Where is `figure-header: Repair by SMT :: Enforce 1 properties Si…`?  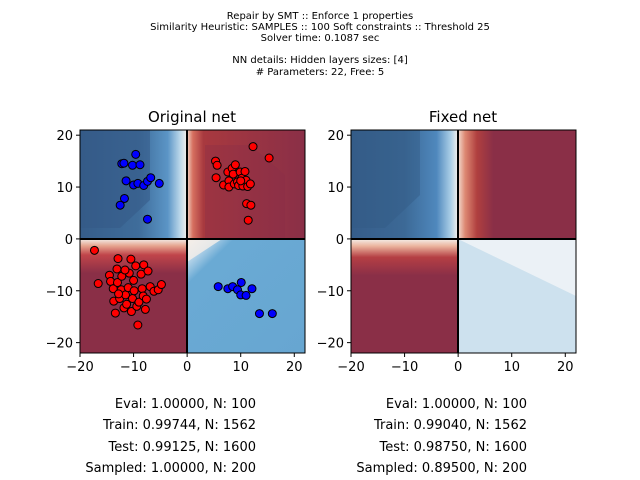 figure-header: Repair by SMT :: Enforce 1 properties Si… is located at coordinates (320, 44).